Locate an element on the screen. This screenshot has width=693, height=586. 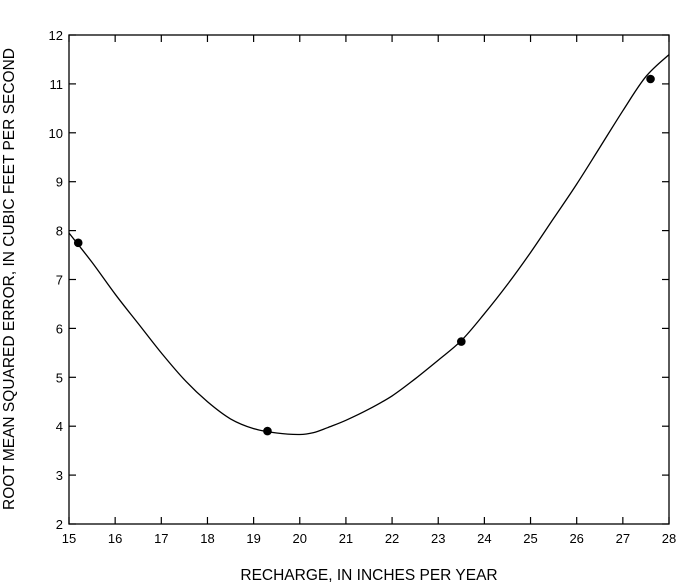
x-tick-label-2: 17 is located at coordinates (161, 538).